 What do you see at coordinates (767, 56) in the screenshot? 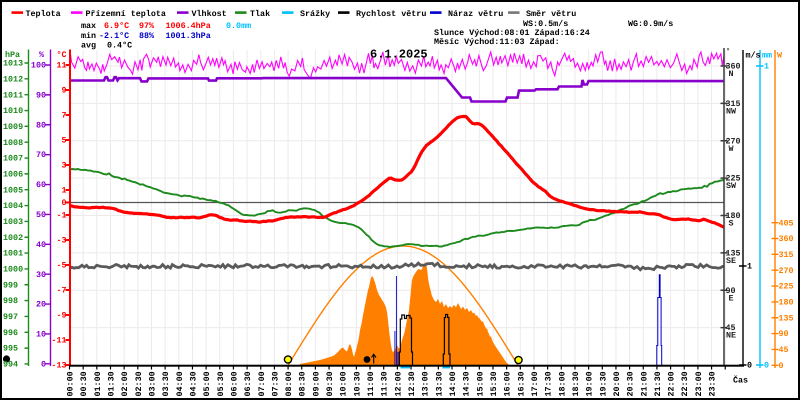
I see `svg-text: mm` at bounding box center [767, 56].